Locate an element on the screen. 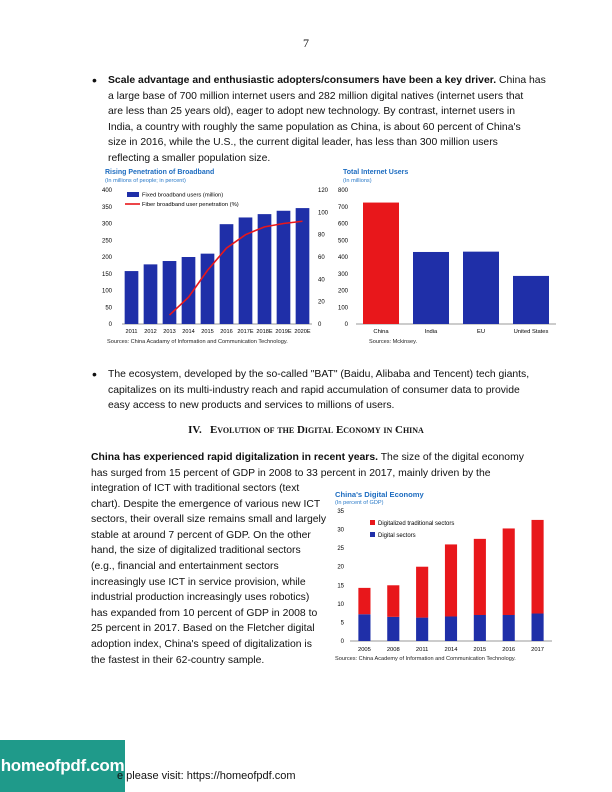 The image size is (612, 792). y-tick-label: 300 is located at coordinates (343, 275).